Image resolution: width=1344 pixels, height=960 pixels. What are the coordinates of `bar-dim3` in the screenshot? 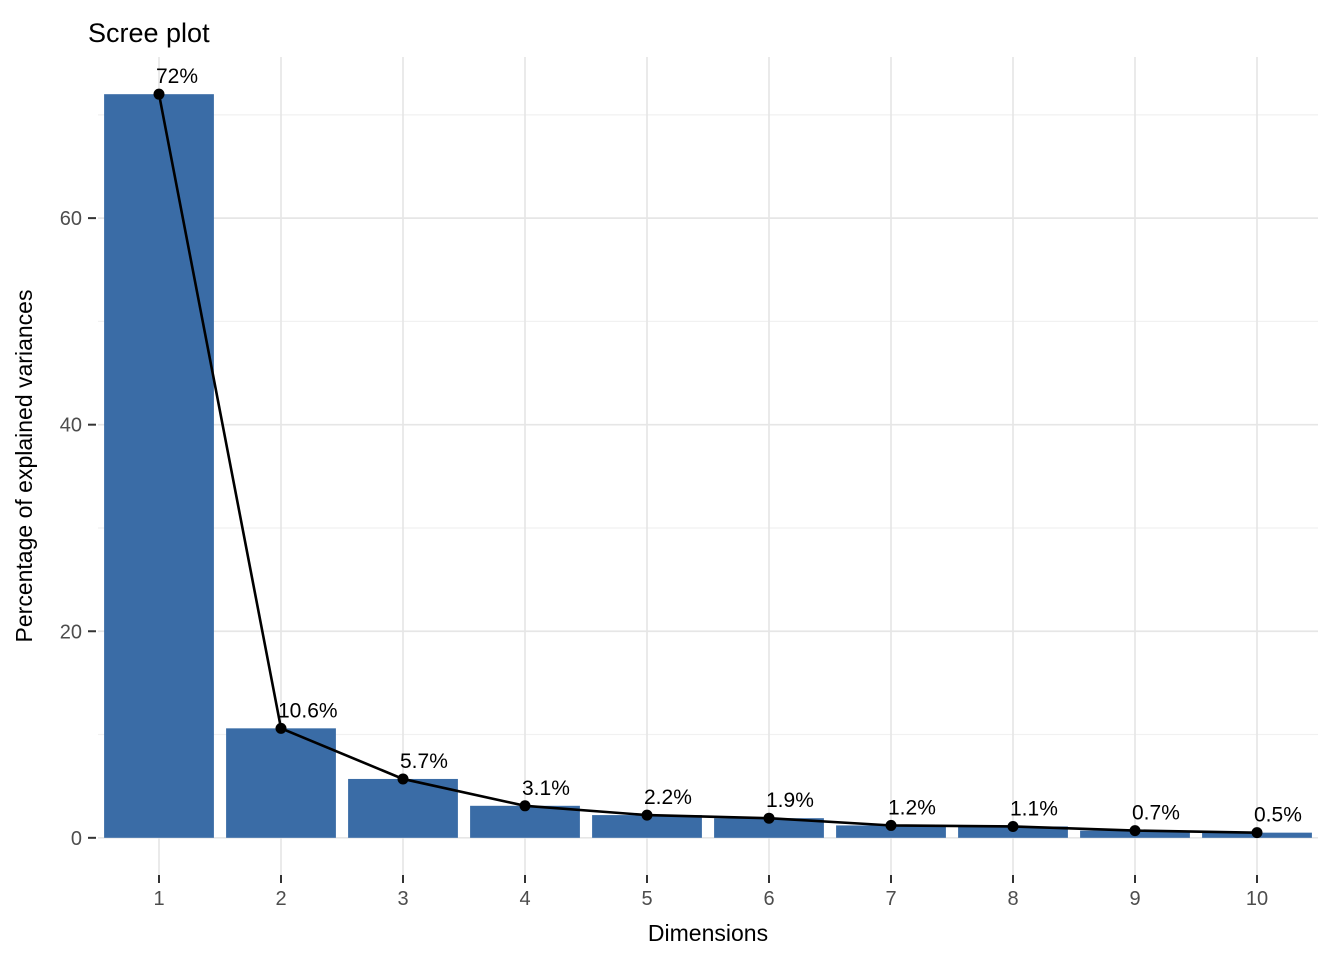 It's located at (403, 808).